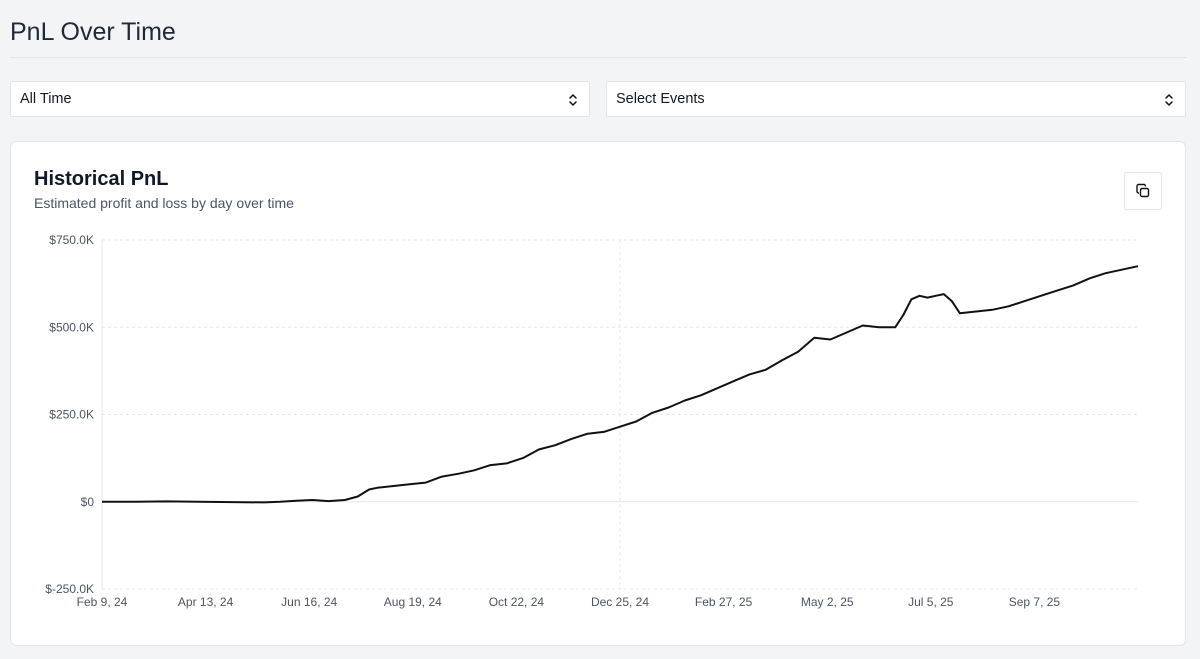 Image resolution: width=1200 pixels, height=659 pixels. I want to click on time-range-value: All Time, so click(46, 99).